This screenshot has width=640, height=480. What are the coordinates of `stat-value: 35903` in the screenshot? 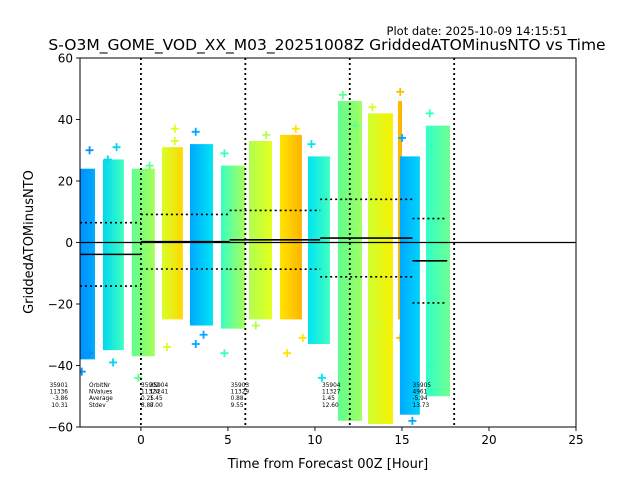 It's located at (240, 386).